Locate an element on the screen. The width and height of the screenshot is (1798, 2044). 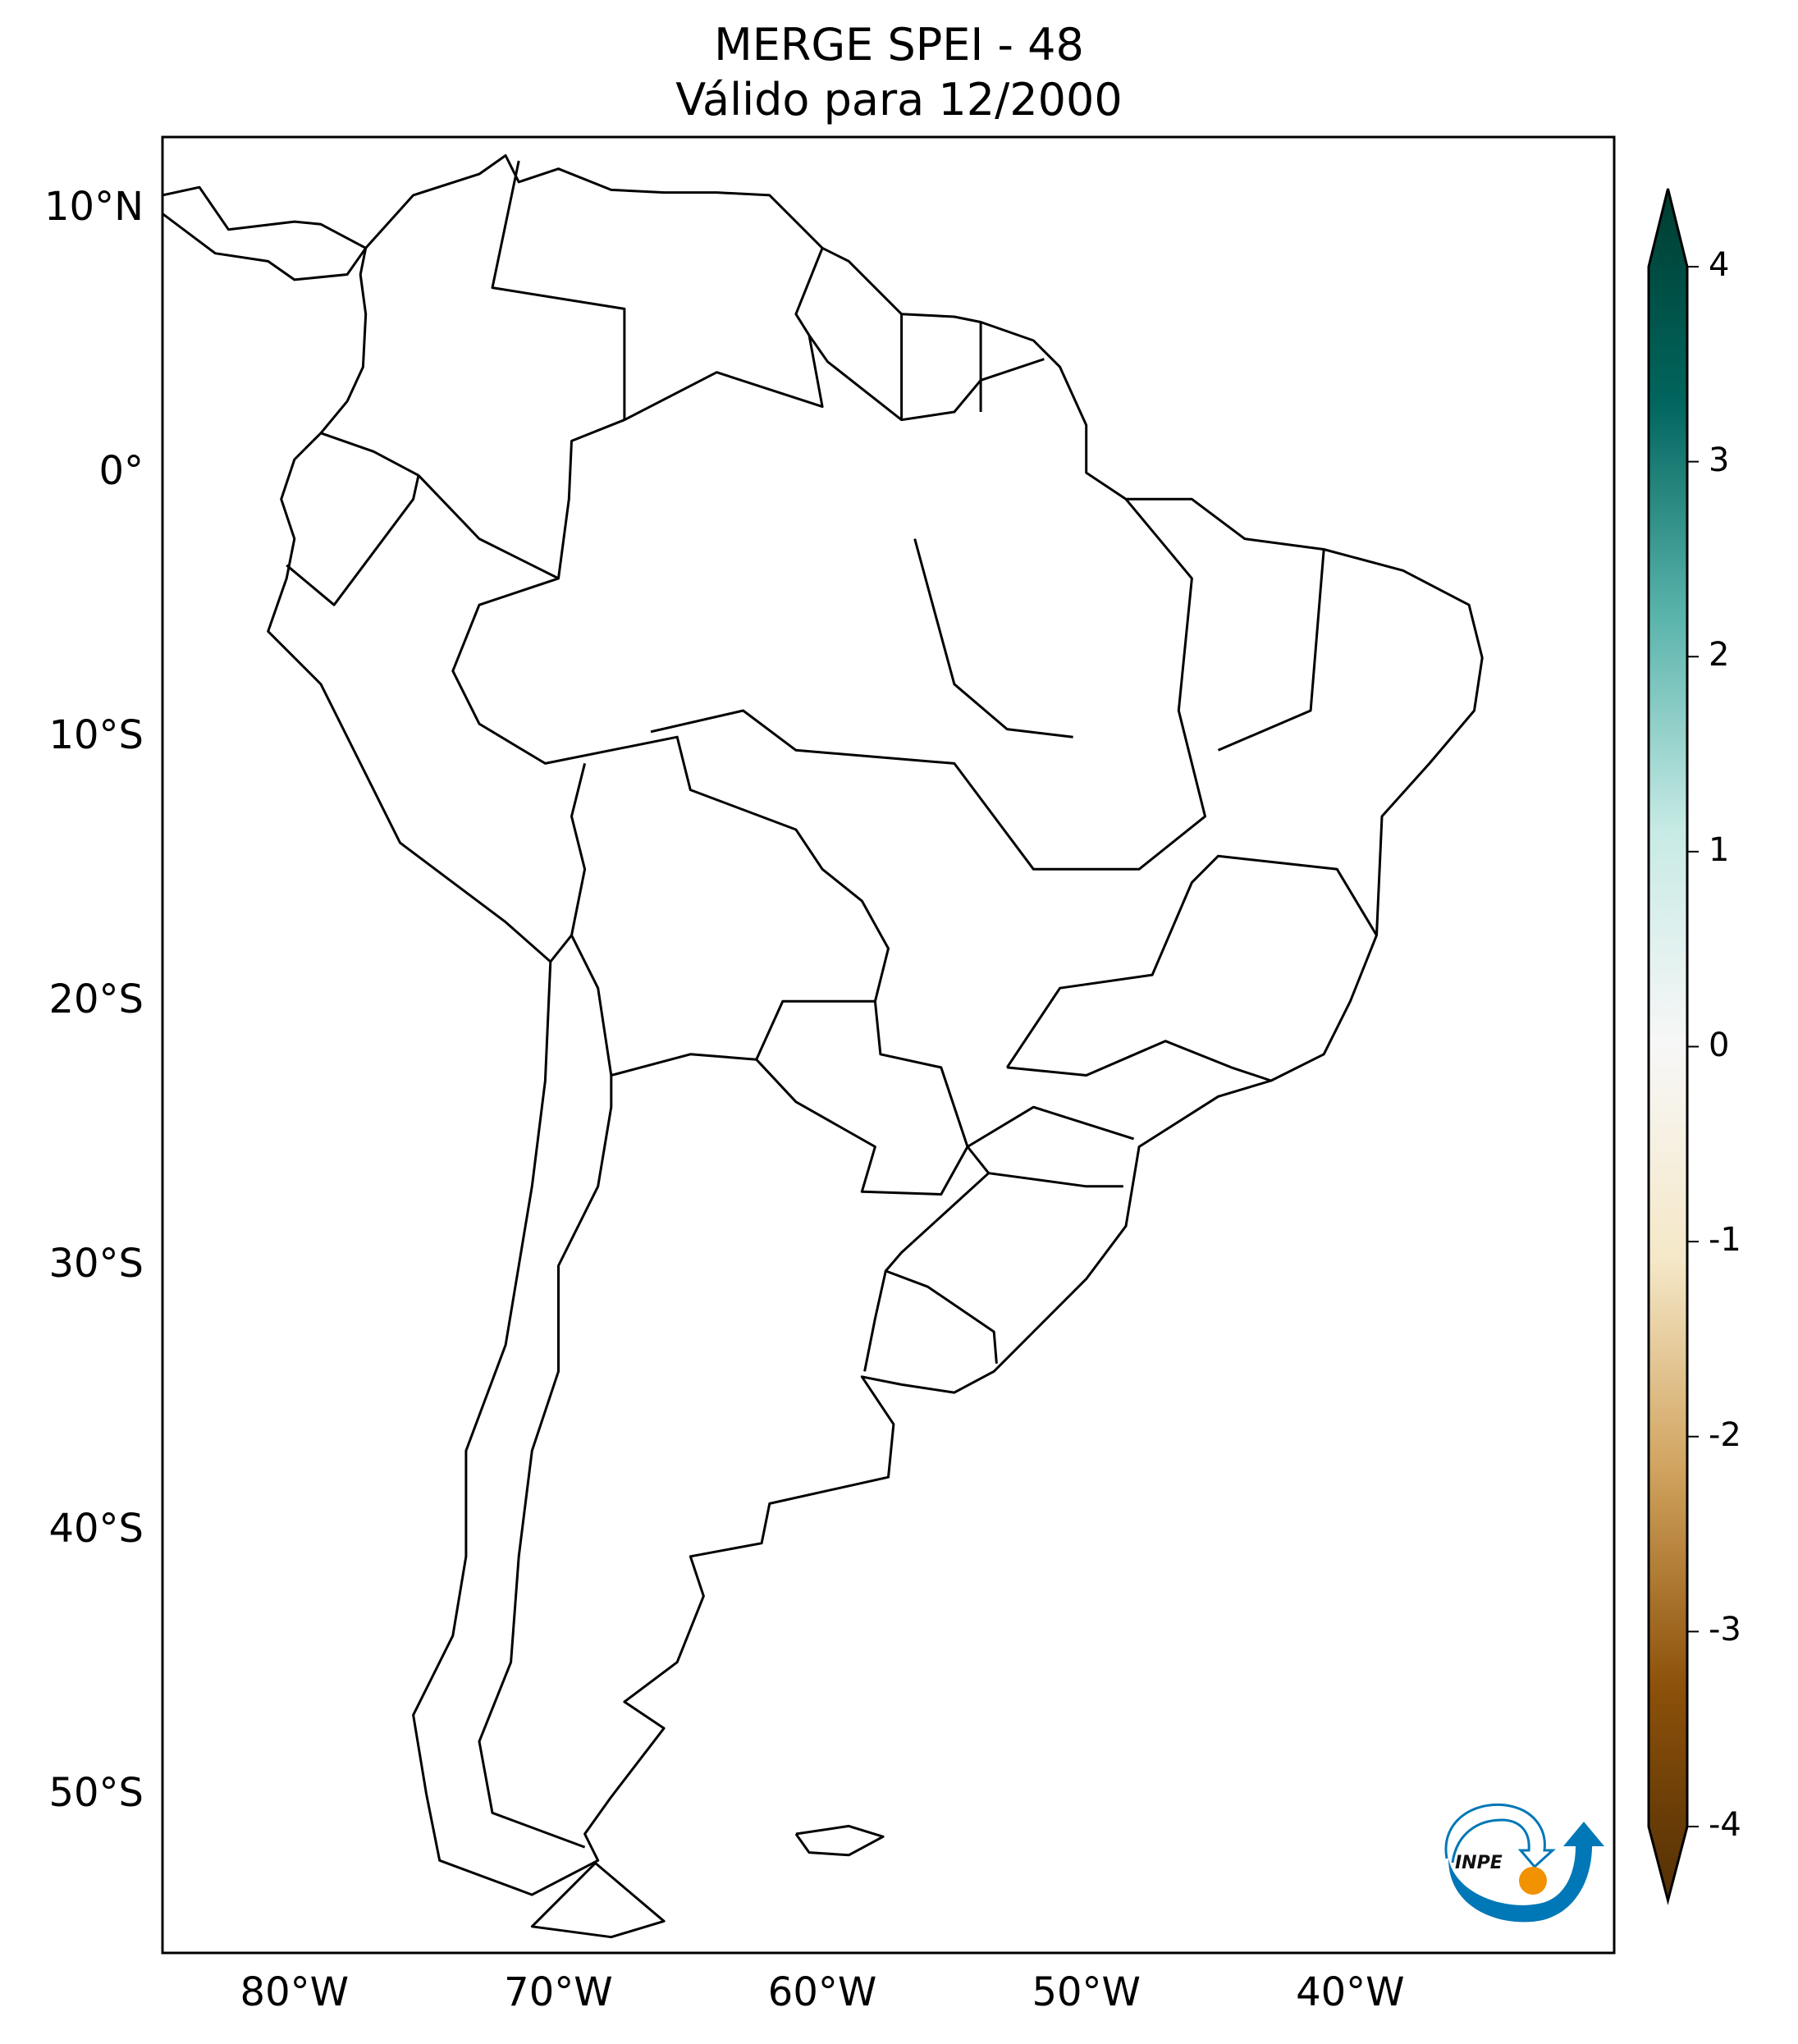
lat-tick-label: 40°S is located at coordinates (96, 1528).